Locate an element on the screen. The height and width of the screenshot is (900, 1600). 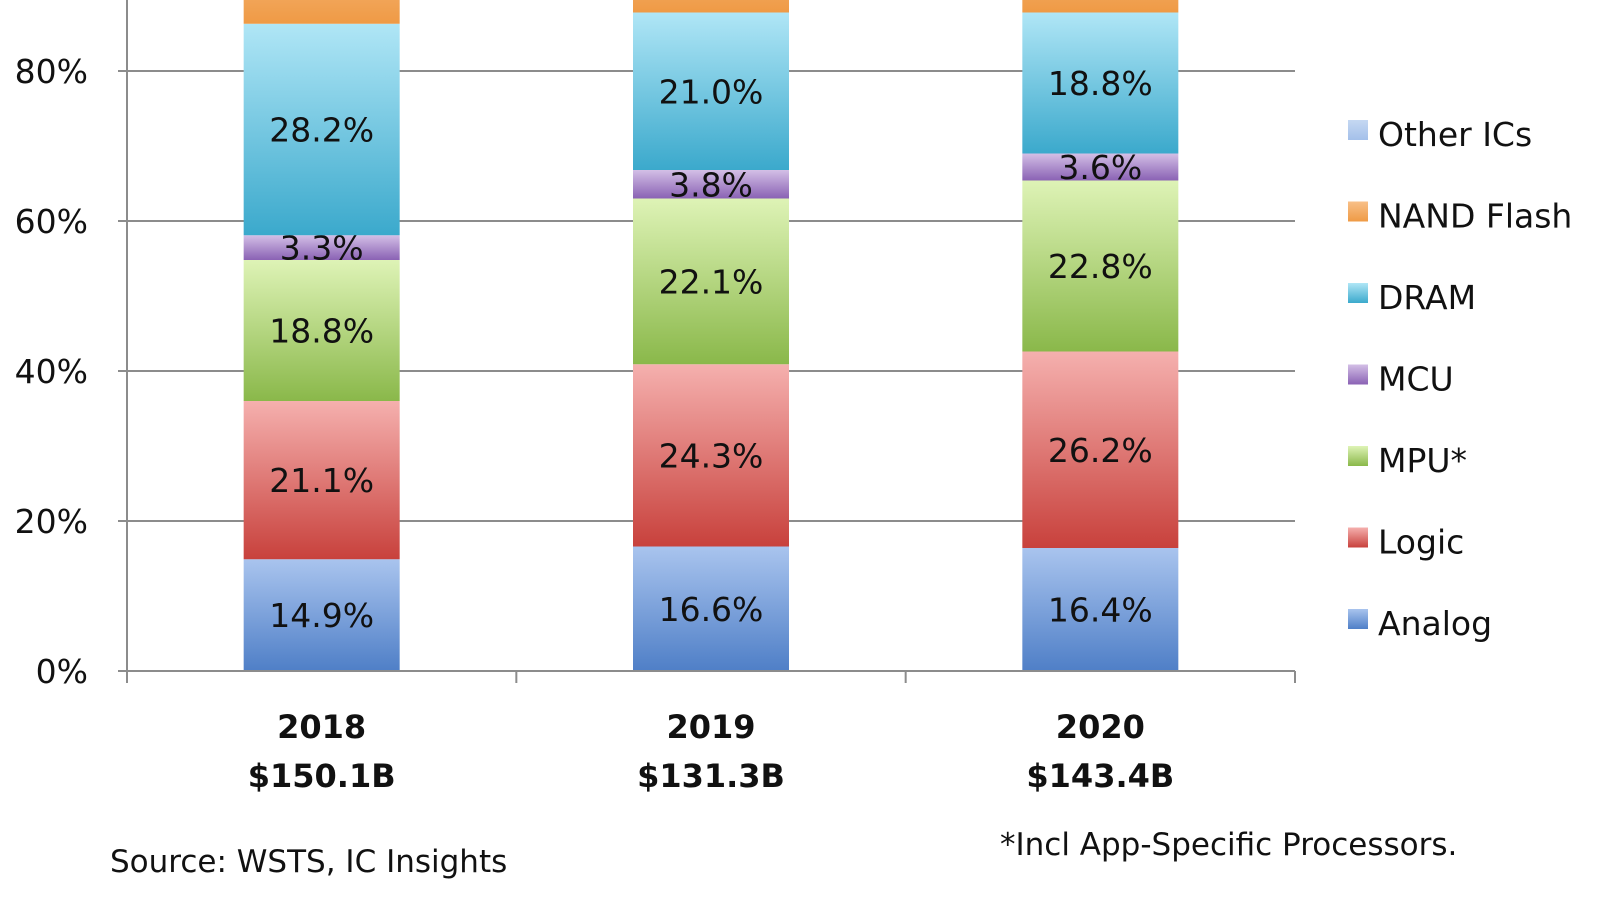
footnote: *Incl App-Specific Processors. is located at coordinates (1228, 845).